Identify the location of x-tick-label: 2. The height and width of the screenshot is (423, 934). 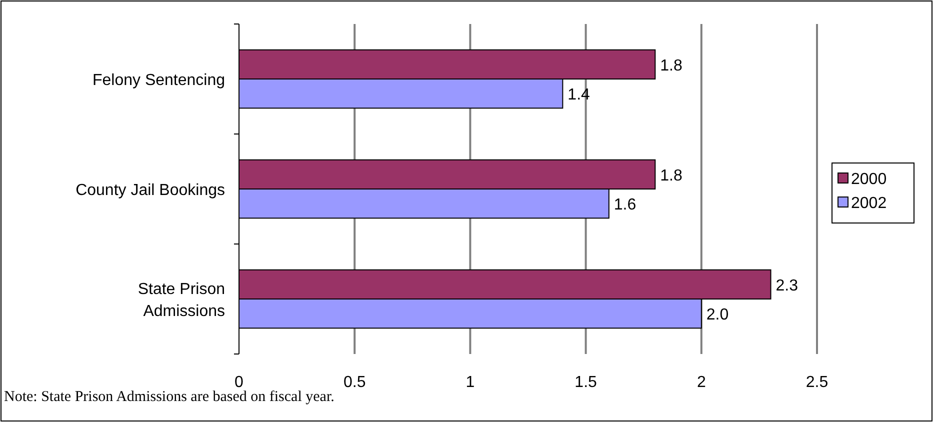
(701, 382).